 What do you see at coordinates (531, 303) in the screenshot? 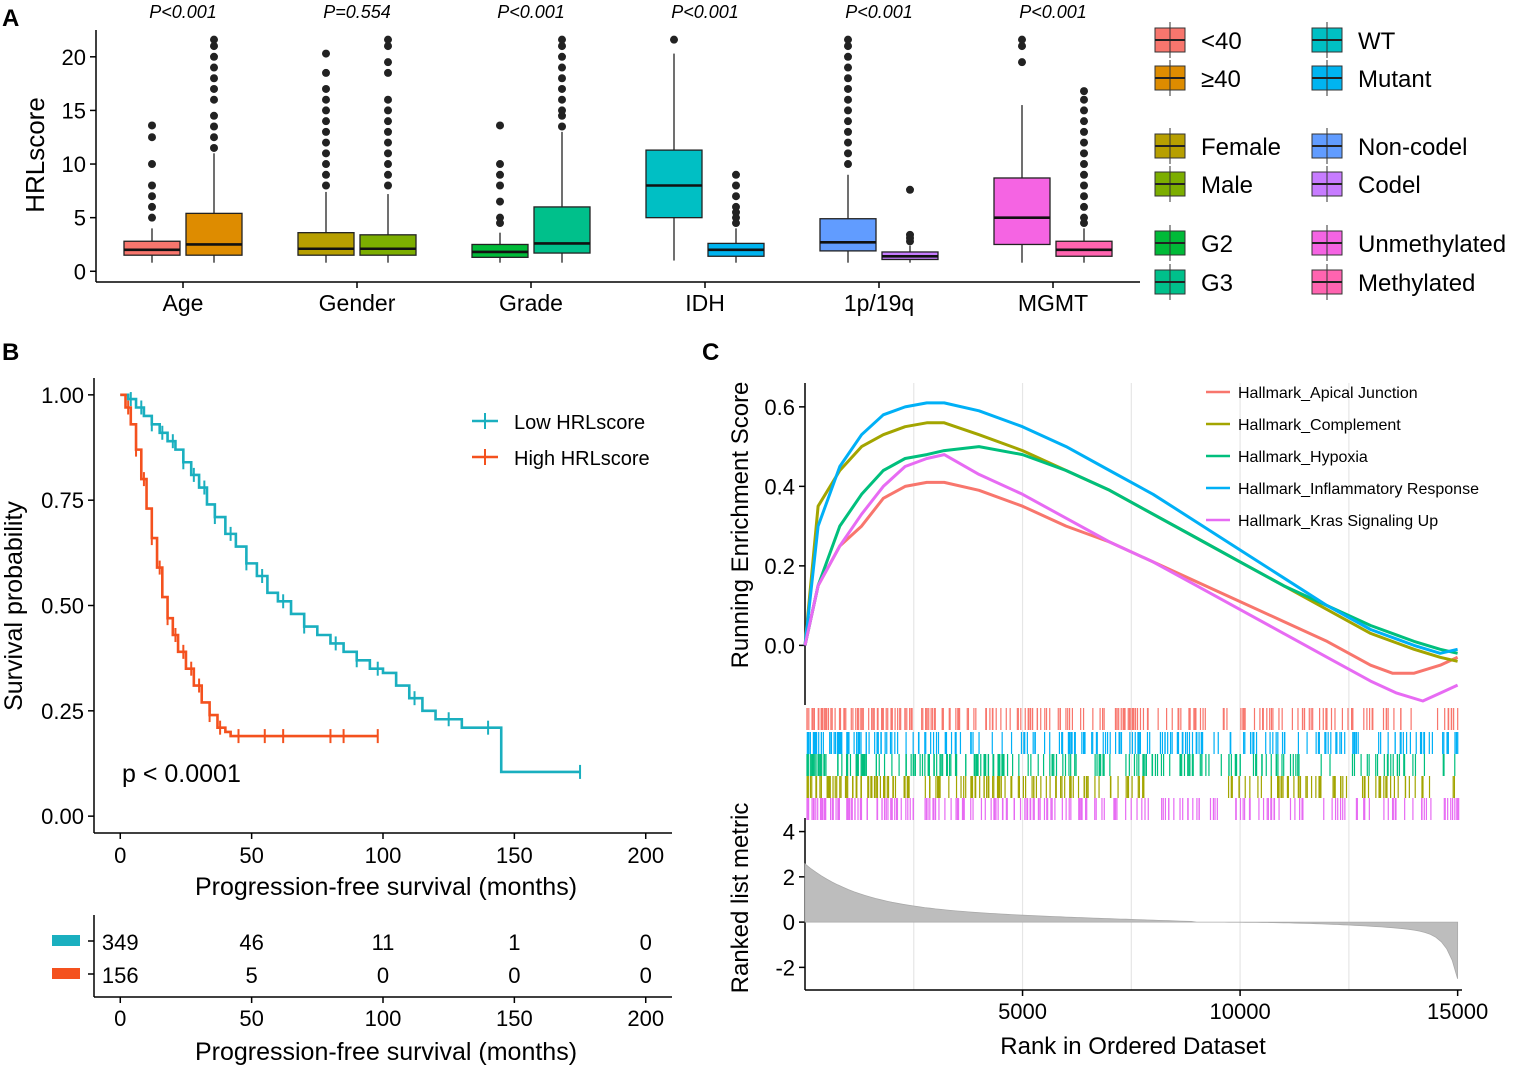
I see `x-tick-label: Grade` at bounding box center [531, 303].